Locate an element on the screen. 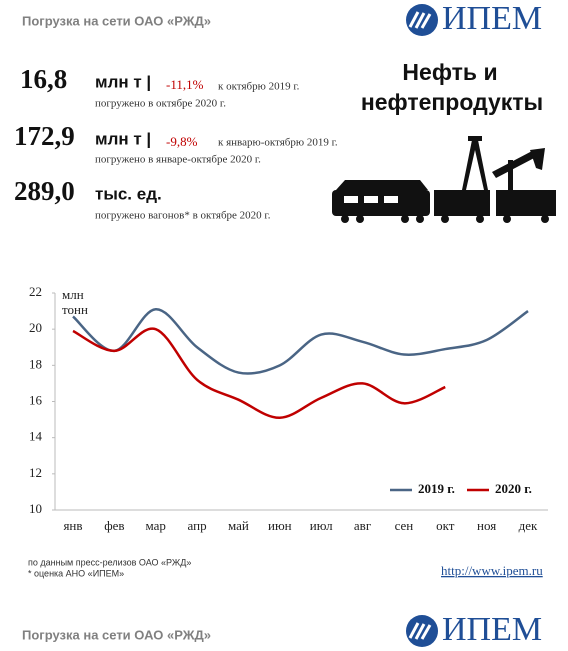  x-tick-label: мар is located at coordinates (156, 525).